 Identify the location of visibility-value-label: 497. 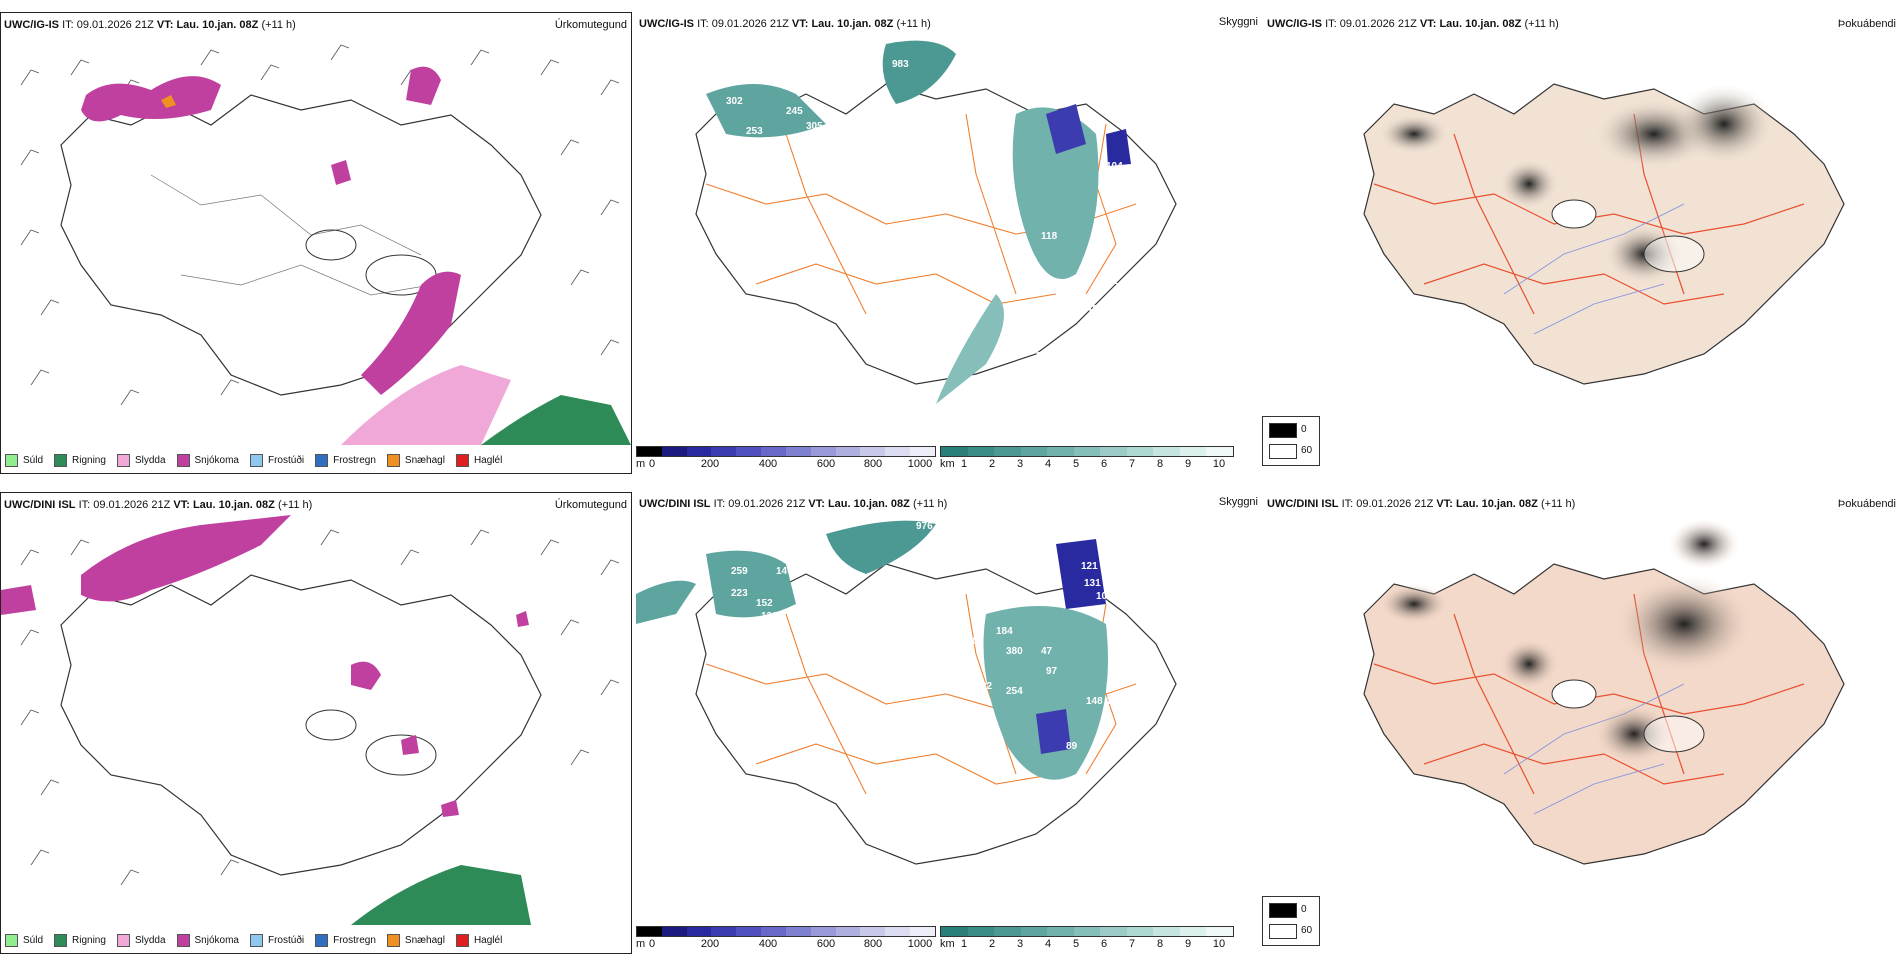
(1049, 321).